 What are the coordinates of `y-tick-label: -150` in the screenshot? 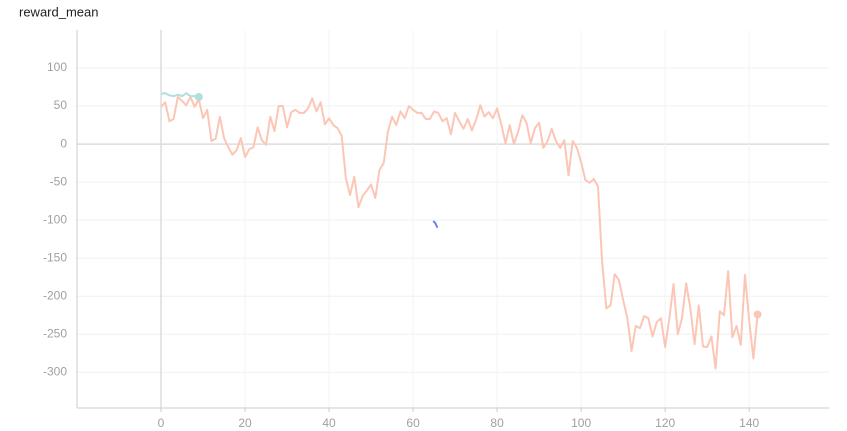 It's located at (55, 257).